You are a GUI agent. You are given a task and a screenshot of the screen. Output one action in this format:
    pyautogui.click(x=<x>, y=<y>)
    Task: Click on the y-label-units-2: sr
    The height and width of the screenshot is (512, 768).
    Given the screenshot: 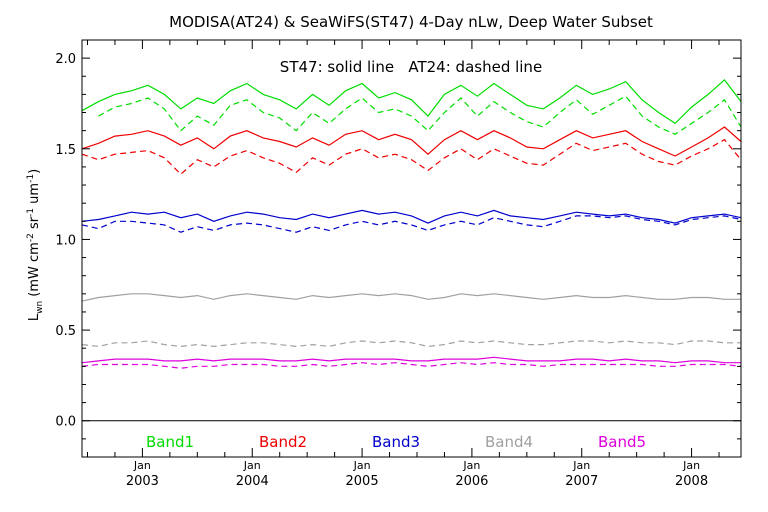 What is the action you would take?
    pyautogui.click(x=34, y=224)
    